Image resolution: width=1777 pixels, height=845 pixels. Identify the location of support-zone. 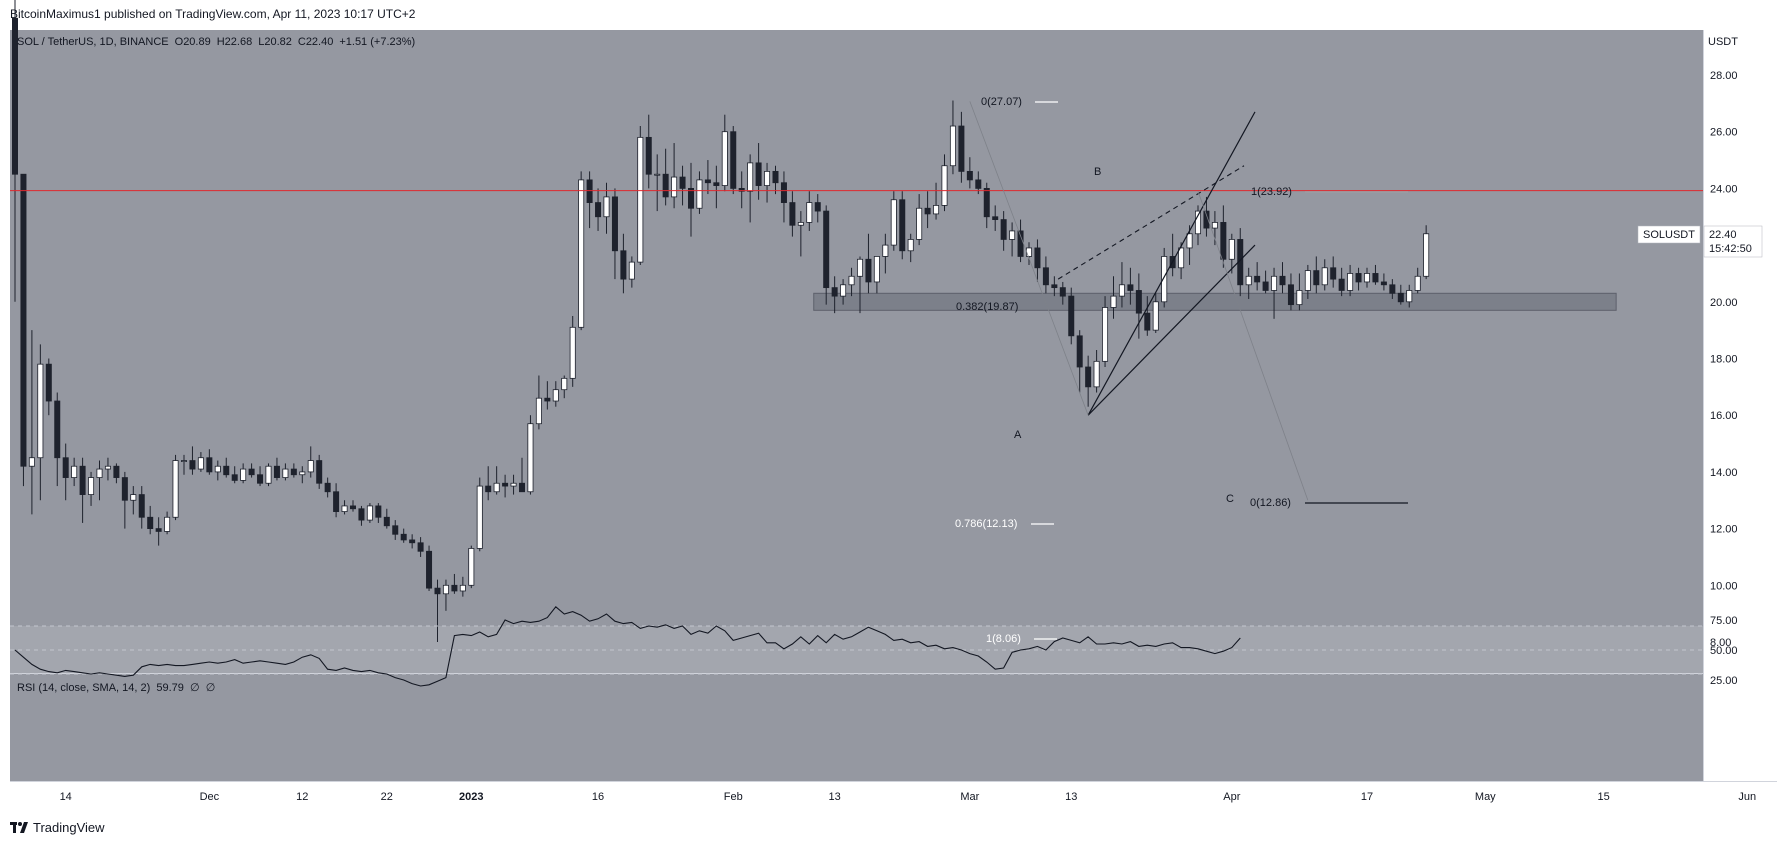
(1215, 301).